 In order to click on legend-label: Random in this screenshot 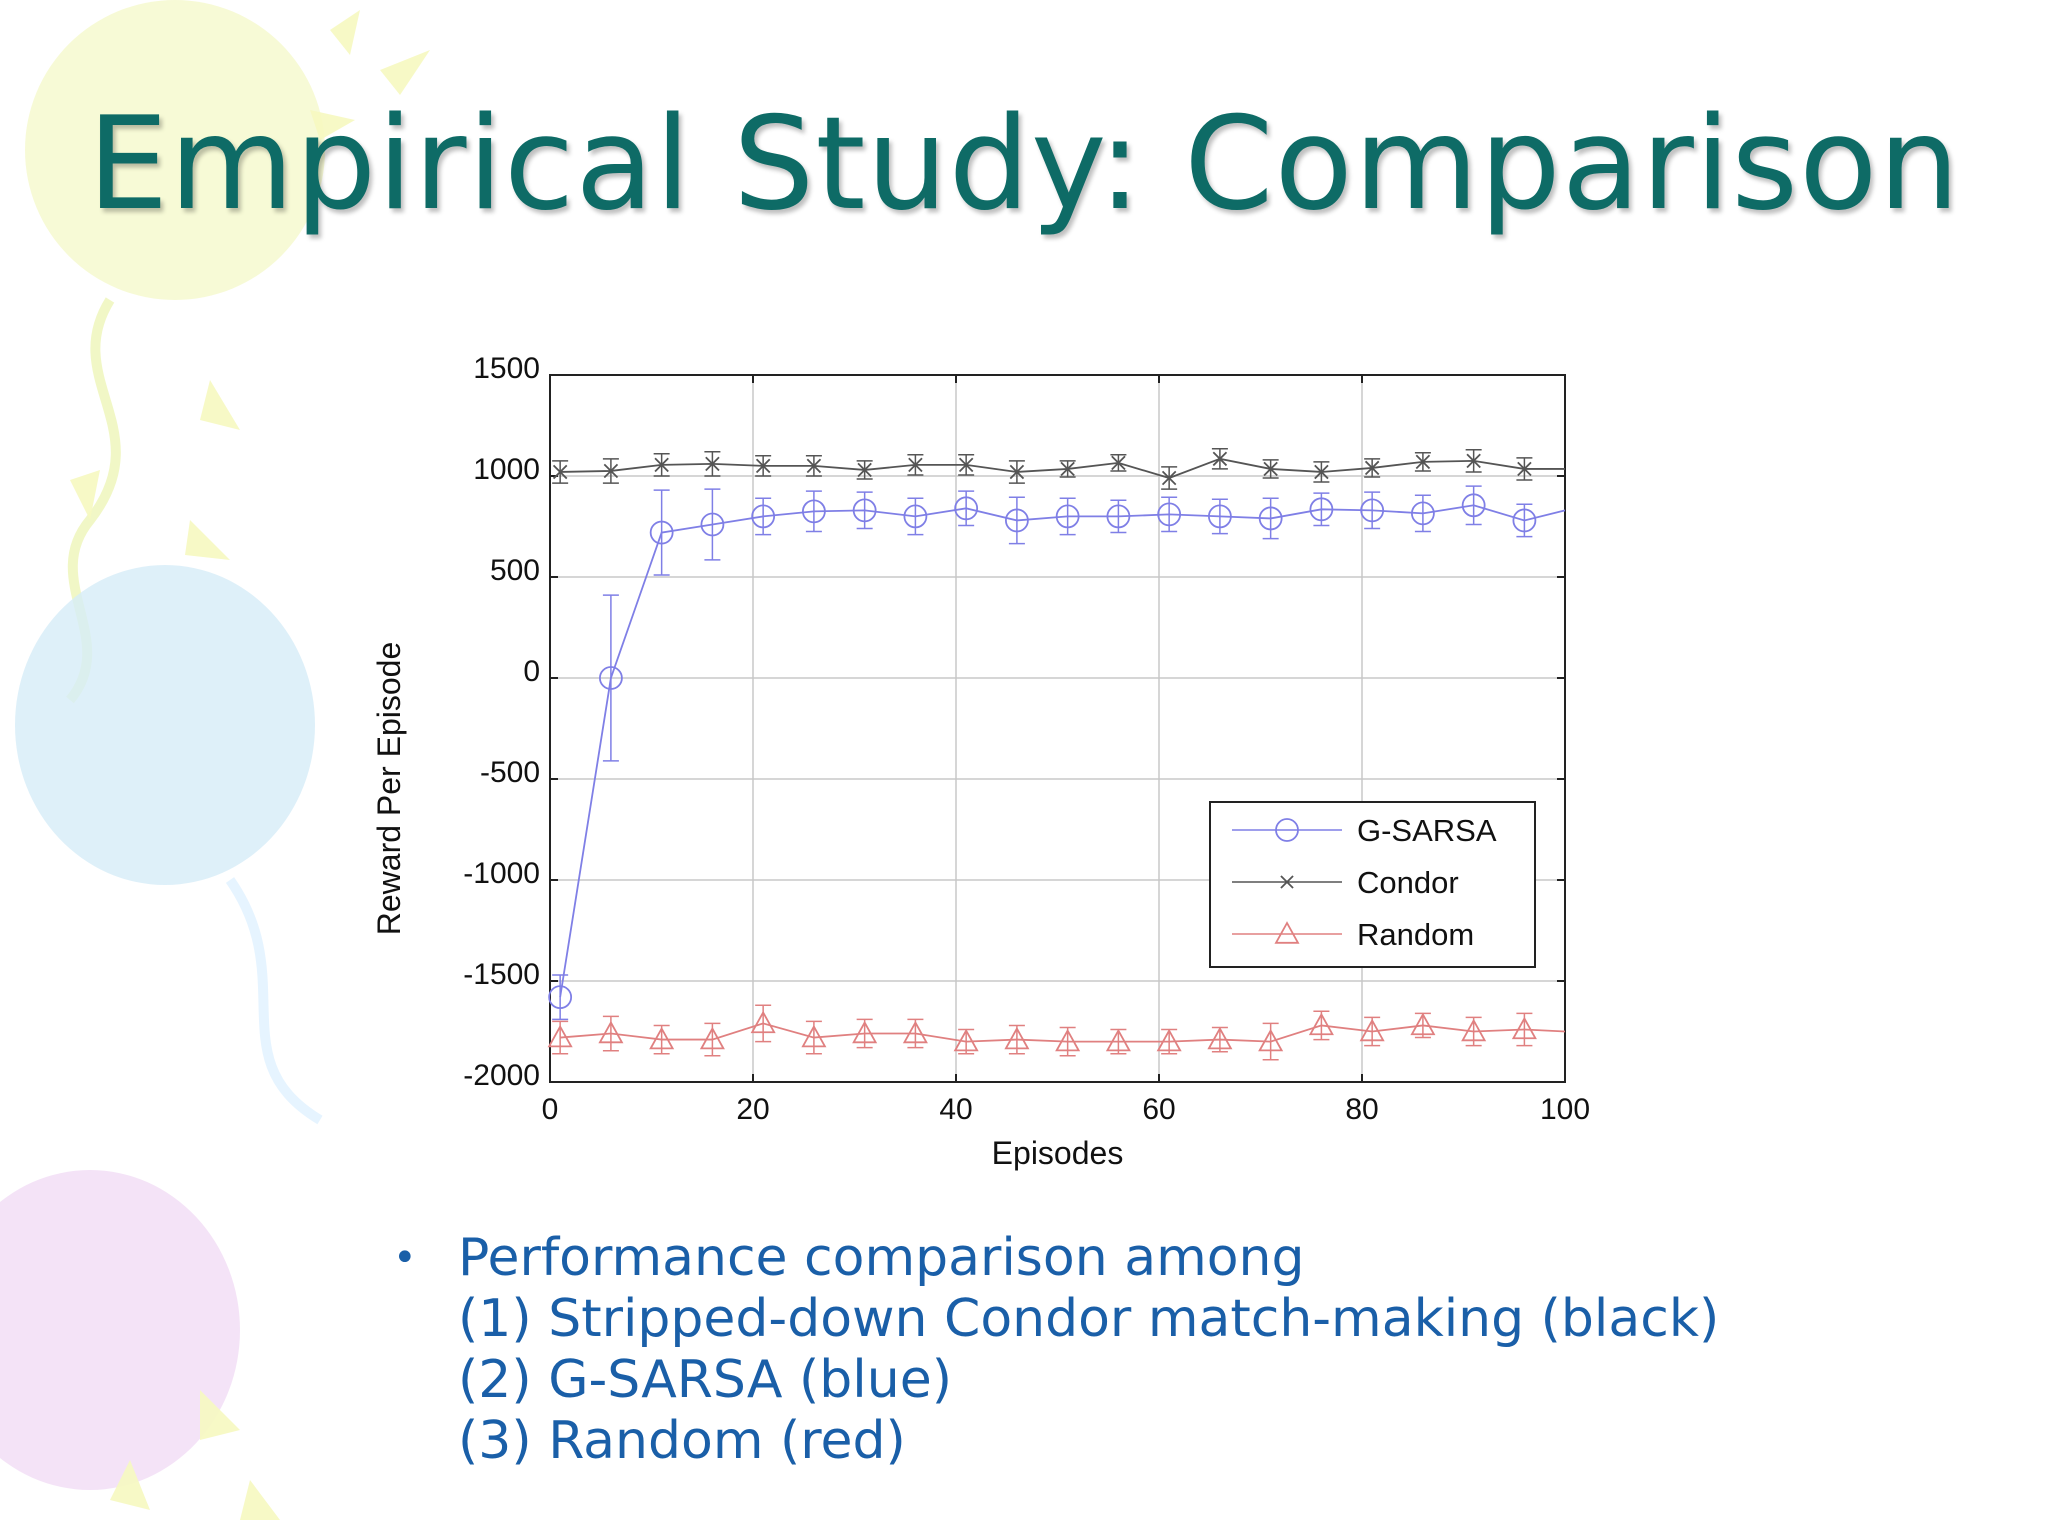, I will do `click(1415, 934)`.